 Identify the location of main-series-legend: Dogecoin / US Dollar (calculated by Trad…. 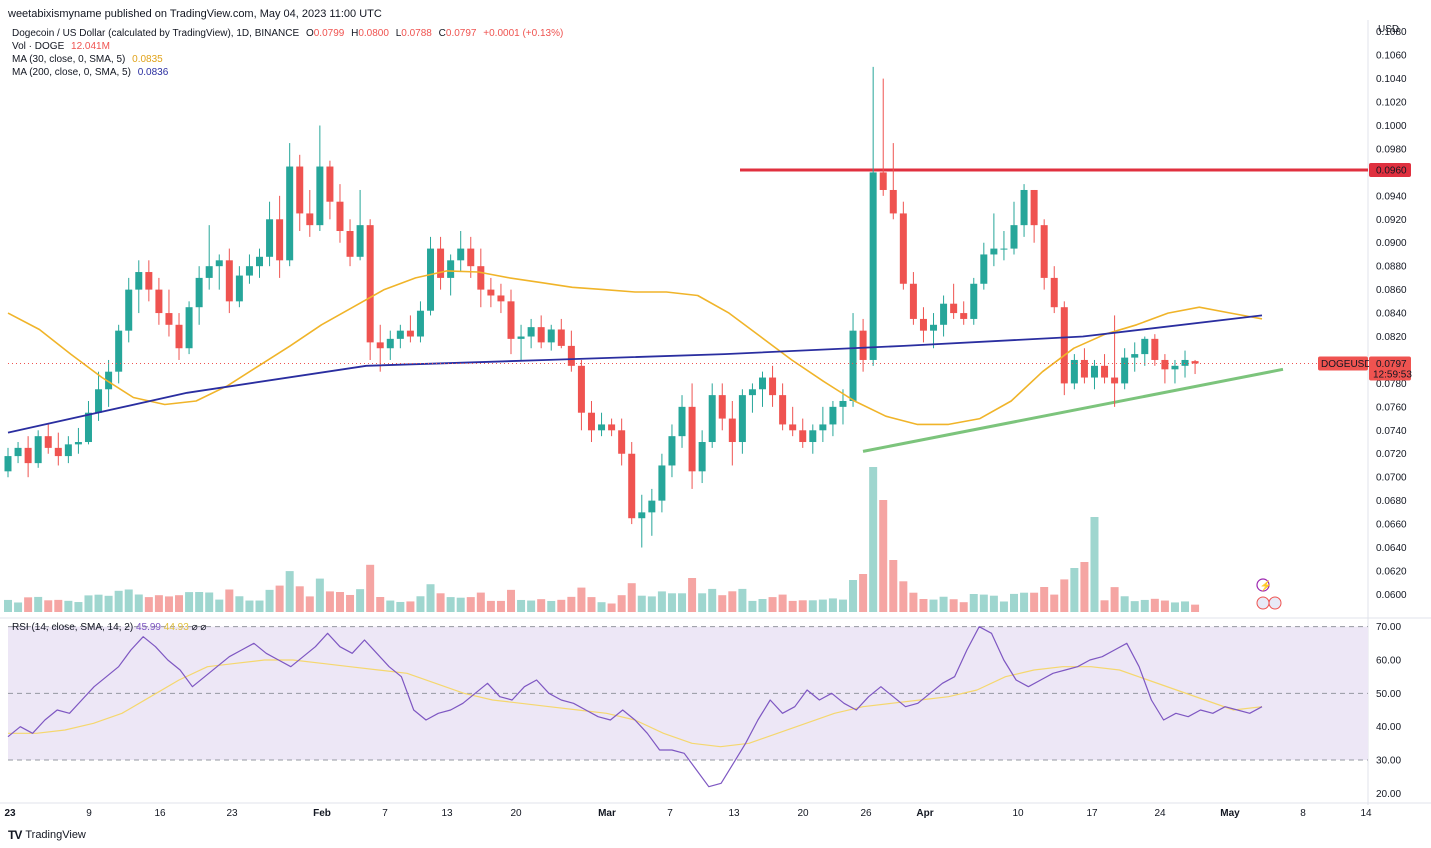
(287, 33).